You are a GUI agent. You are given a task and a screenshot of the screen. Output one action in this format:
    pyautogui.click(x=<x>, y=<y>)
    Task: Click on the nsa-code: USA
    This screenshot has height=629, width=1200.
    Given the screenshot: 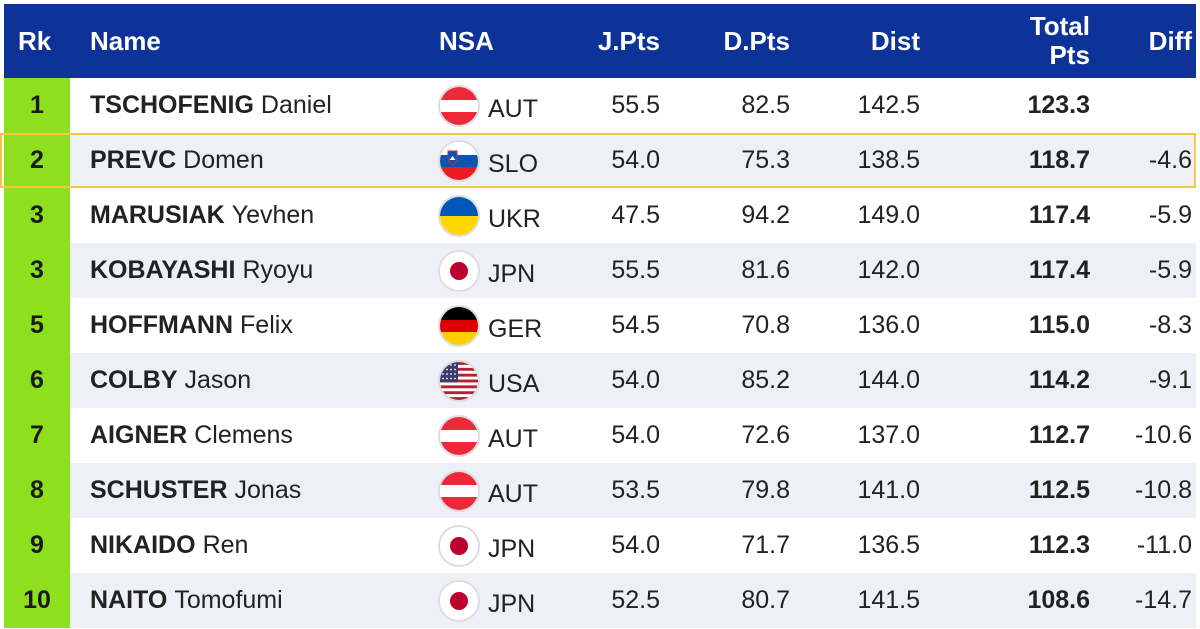 What is the action you would take?
    pyautogui.click(x=514, y=384)
    